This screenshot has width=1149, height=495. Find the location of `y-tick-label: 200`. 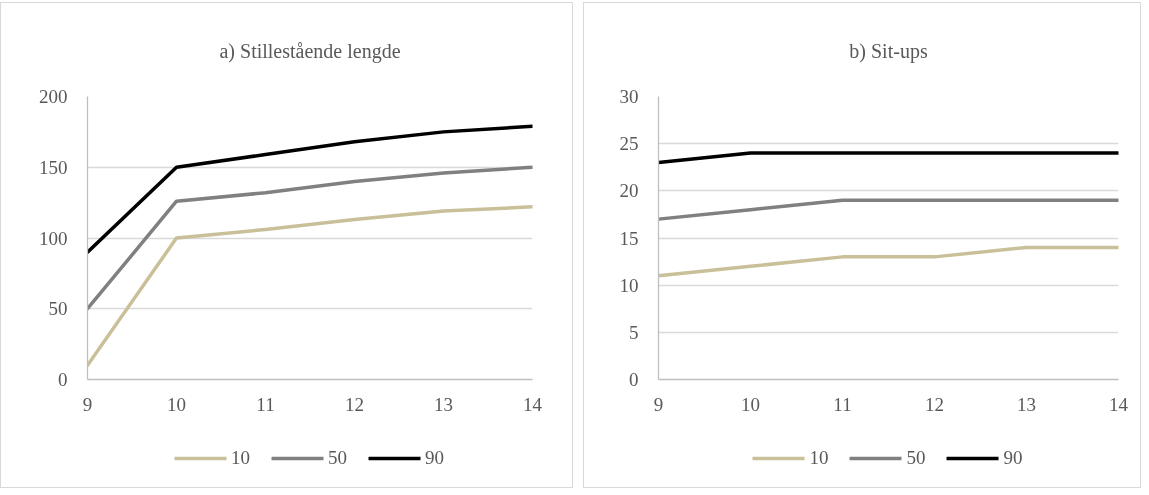

y-tick-label: 200 is located at coordinates (53, 96).